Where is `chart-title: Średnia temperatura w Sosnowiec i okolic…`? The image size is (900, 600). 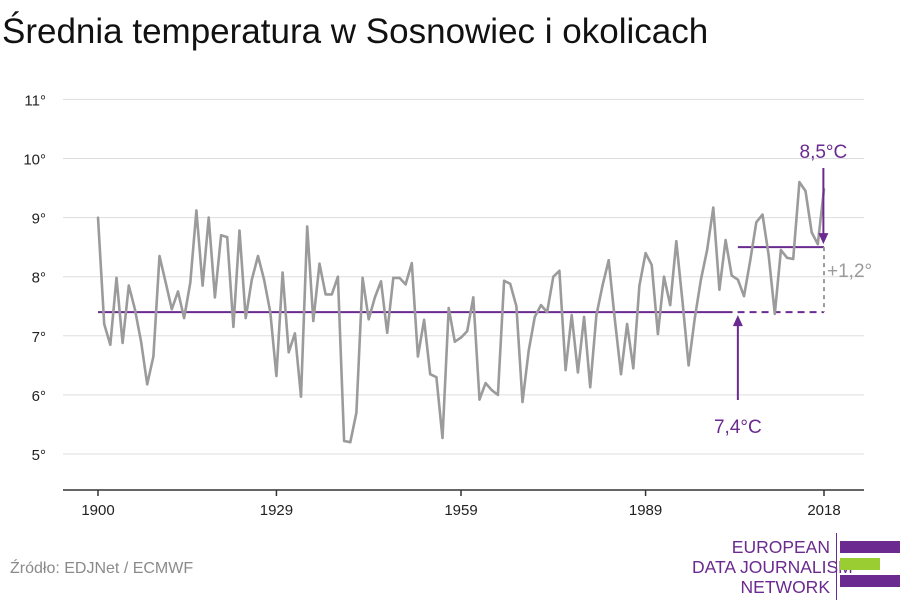 chart-title: Średnia temperatura w Sosnowiec i okolic… is located at coordinates (355, 31).